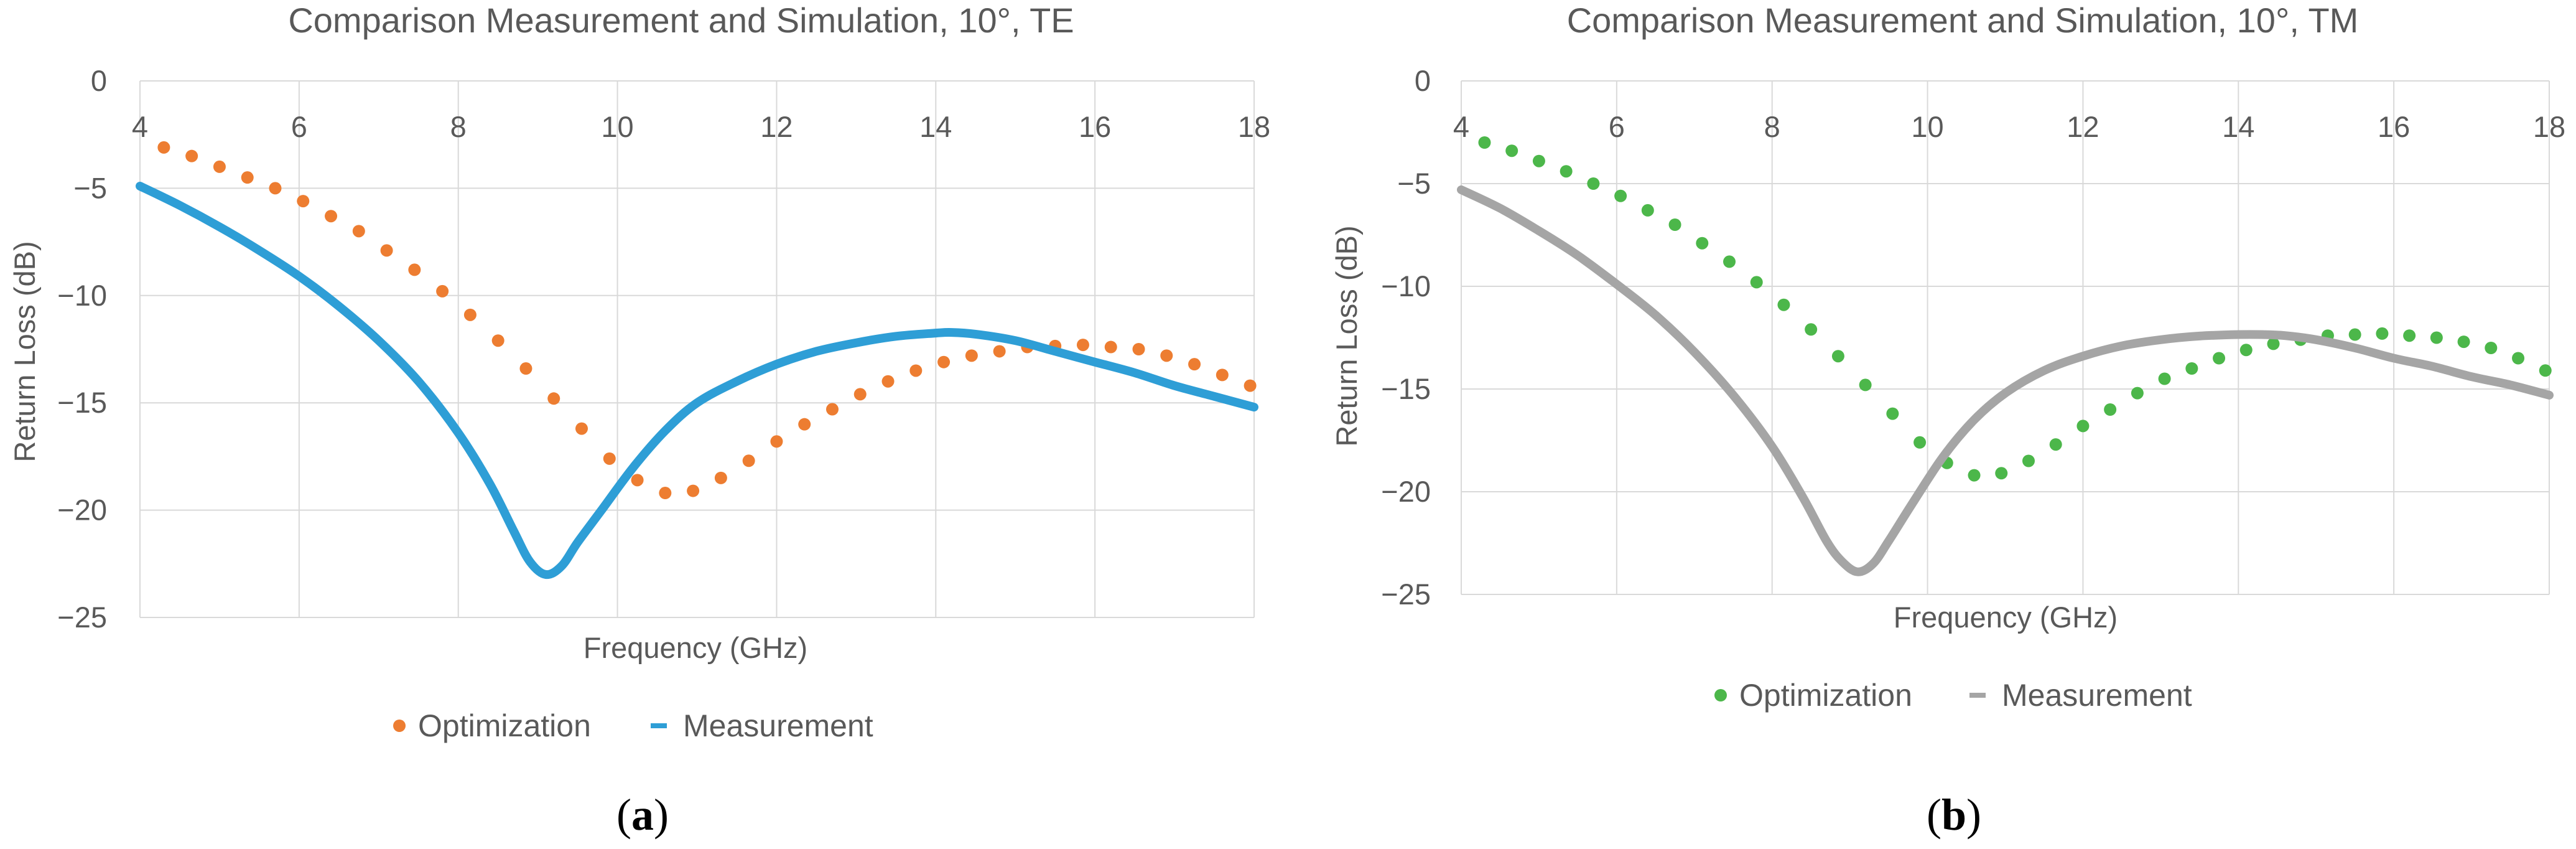 The width and height of the screenshot is (2576, 849). Describe the element at coordinates (1954, 815) in the screenshot. I see `panel-label-b: (b)` at that location.